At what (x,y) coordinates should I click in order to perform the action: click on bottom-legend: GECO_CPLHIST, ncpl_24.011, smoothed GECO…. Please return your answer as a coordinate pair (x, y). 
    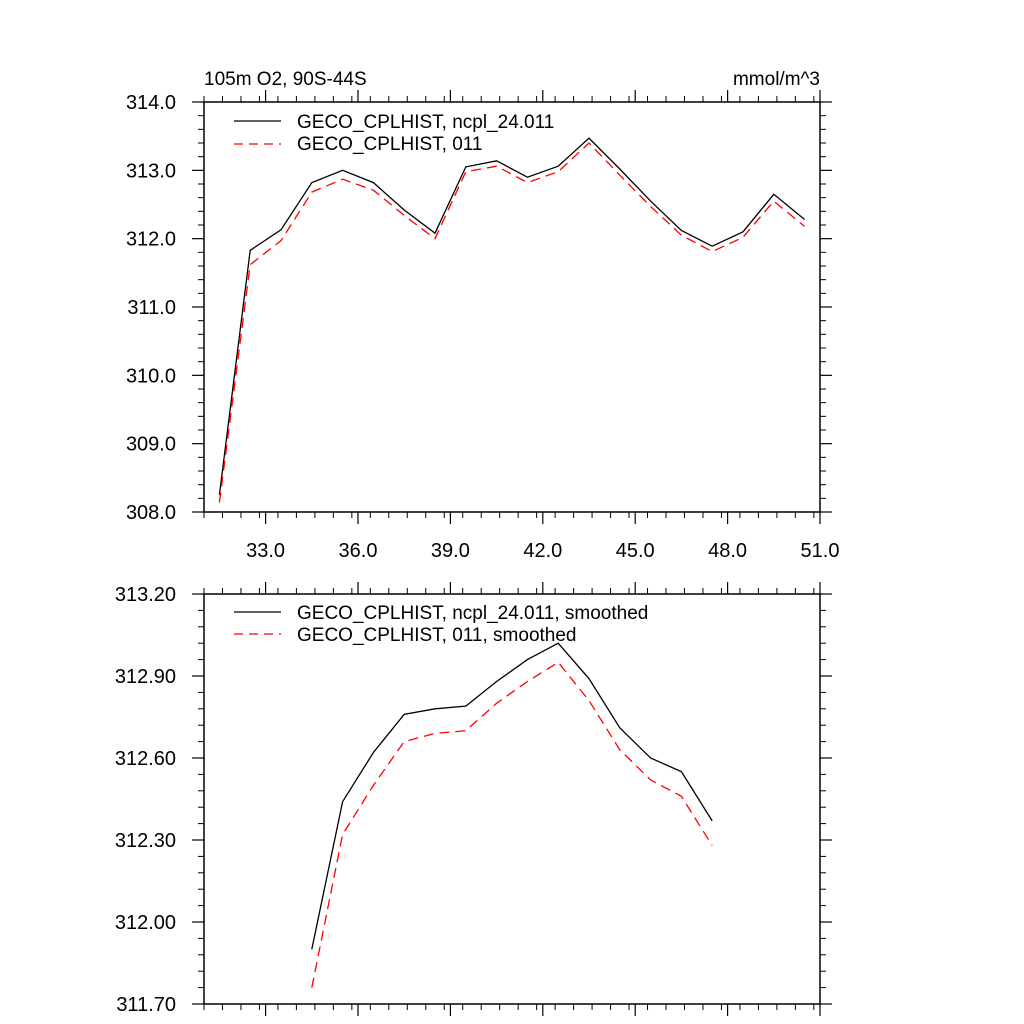
    Looking at the image, I should click on (441, 624).